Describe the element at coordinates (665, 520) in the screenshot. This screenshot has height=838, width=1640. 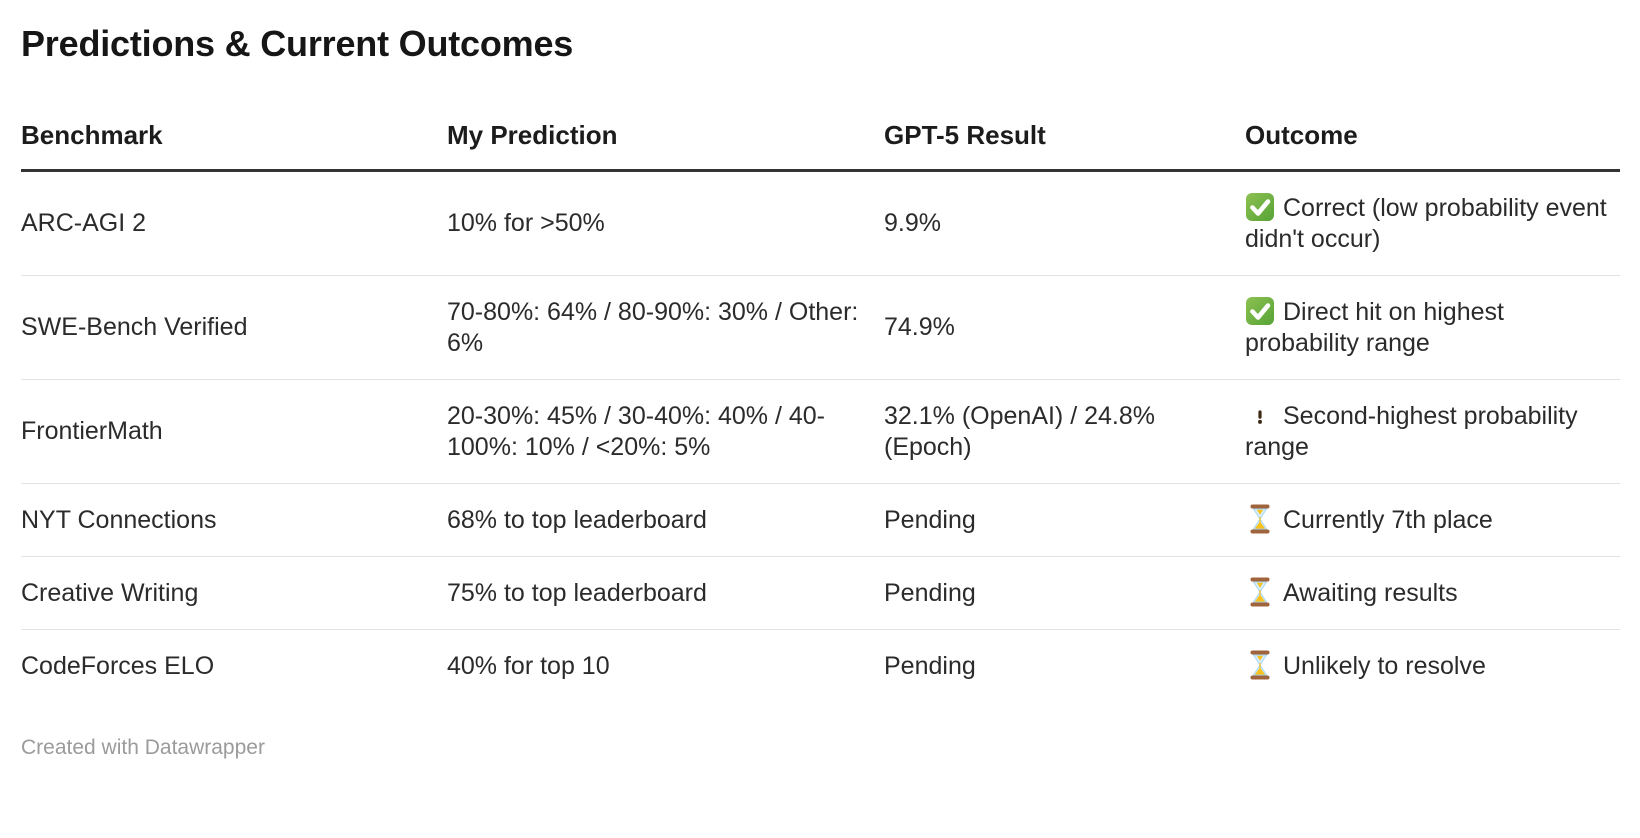
I see `prediction-cell: 68% to top leaderboard` at that location.